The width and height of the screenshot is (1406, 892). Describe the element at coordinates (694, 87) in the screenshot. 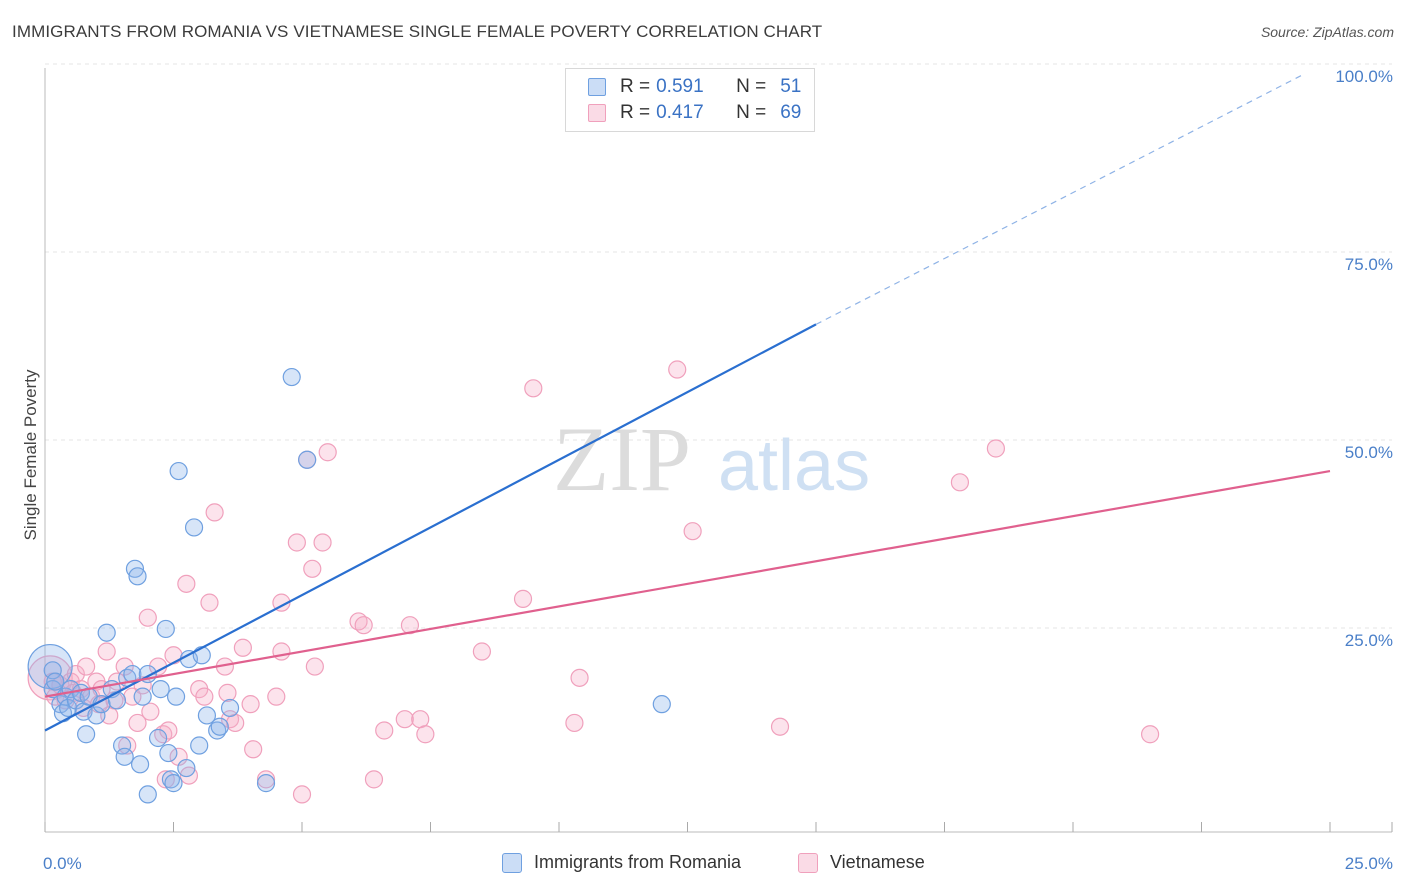

I see `legend-row-romania: R = 0.591 N = 51` at that location.